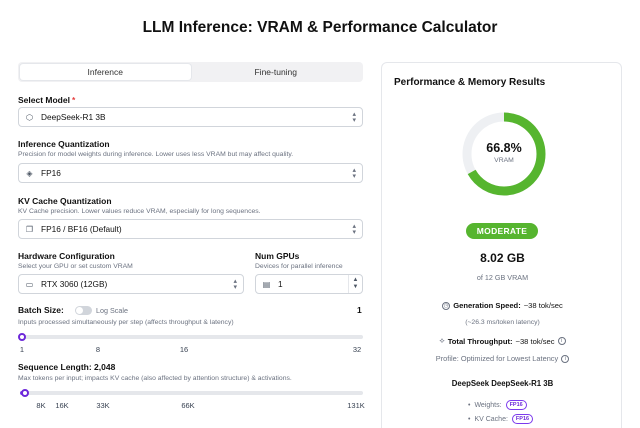 The width and height of the screenshot is (640, 428). What do you see at coordinates (502, 341) in the screenshot?
I see `total-throughput: ⟡ Total Throughput: ~38 tok/sec i` at bounding box center [502, 341].